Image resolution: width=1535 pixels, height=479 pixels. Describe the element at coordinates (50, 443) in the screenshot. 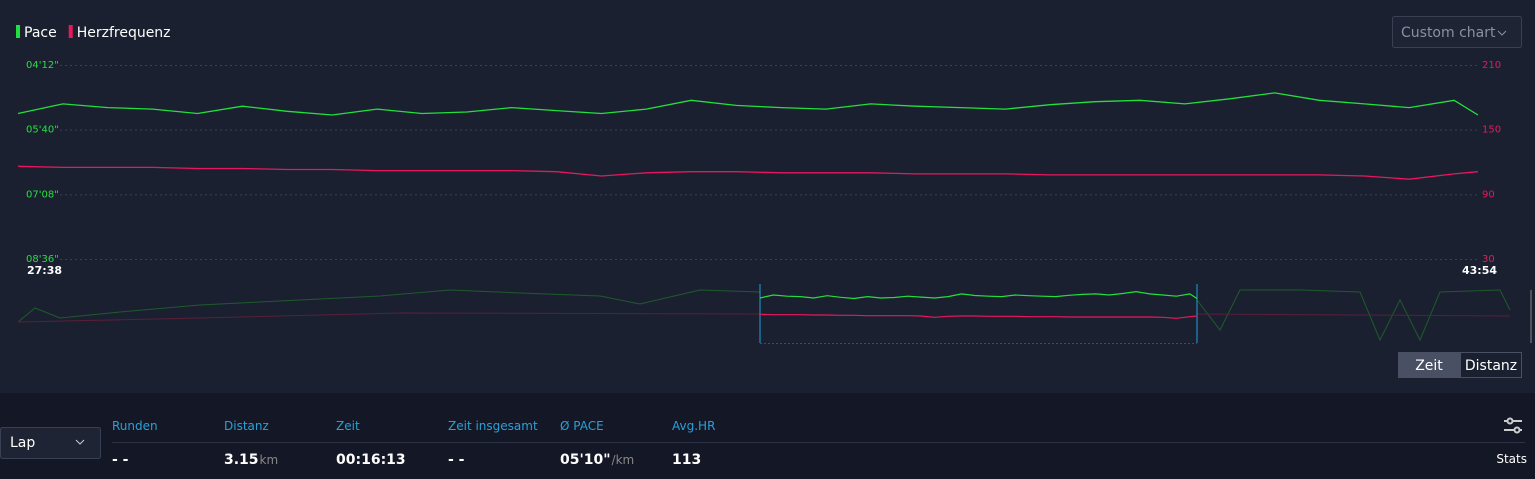

I see `lap-select` at that location.